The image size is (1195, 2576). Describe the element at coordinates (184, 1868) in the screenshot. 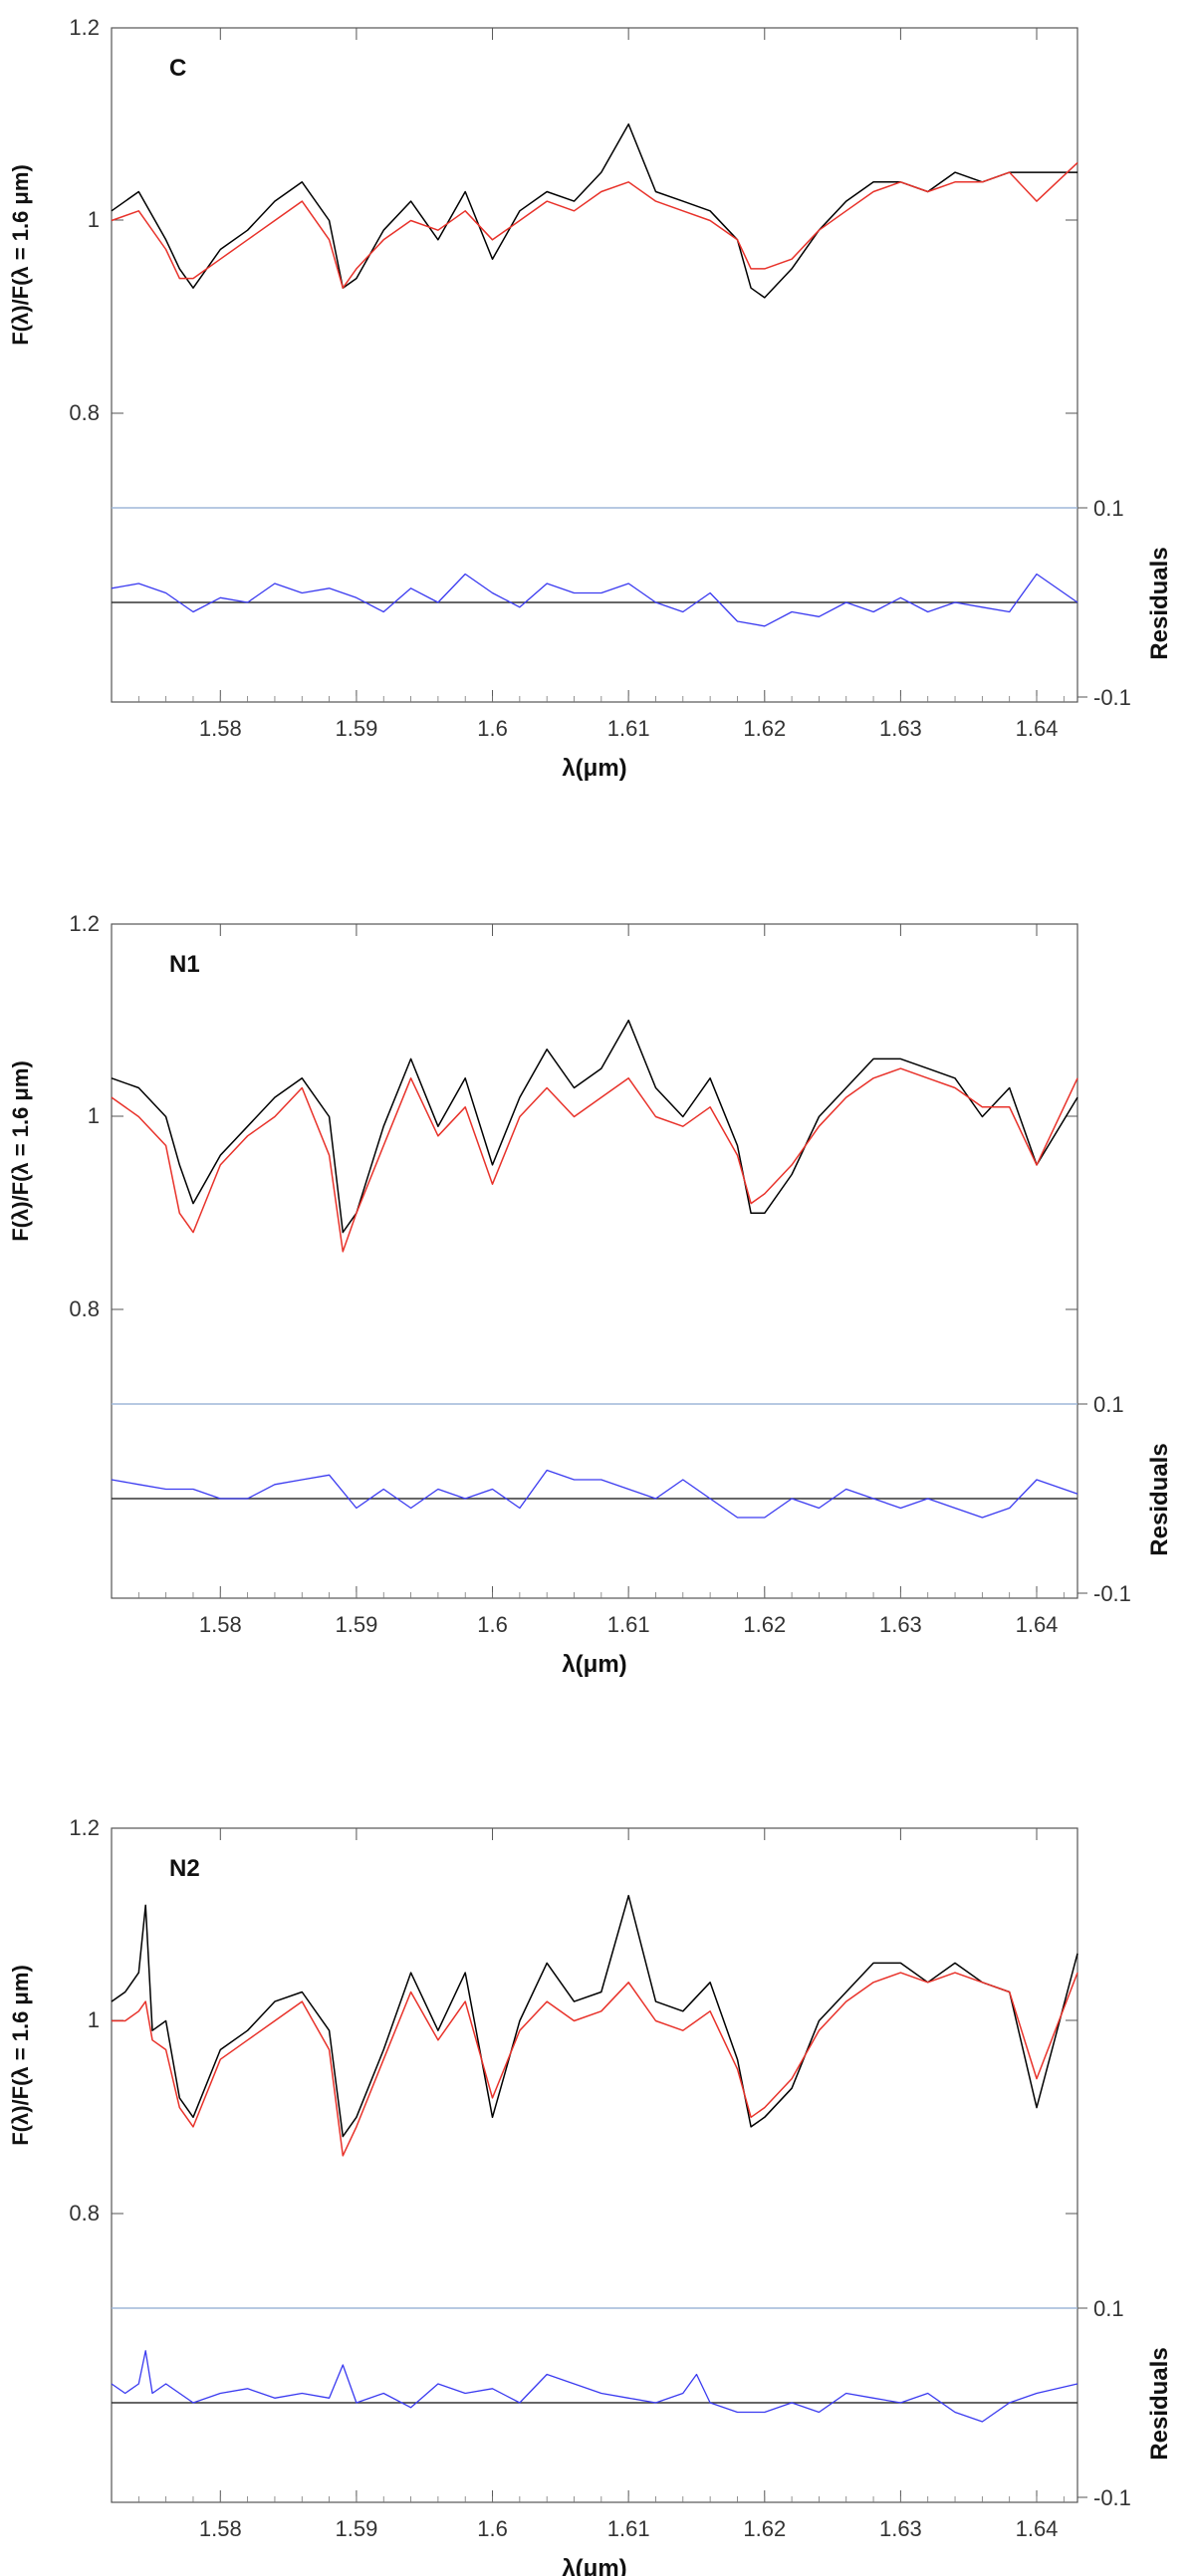

I see `panel-label: N2` at that location.